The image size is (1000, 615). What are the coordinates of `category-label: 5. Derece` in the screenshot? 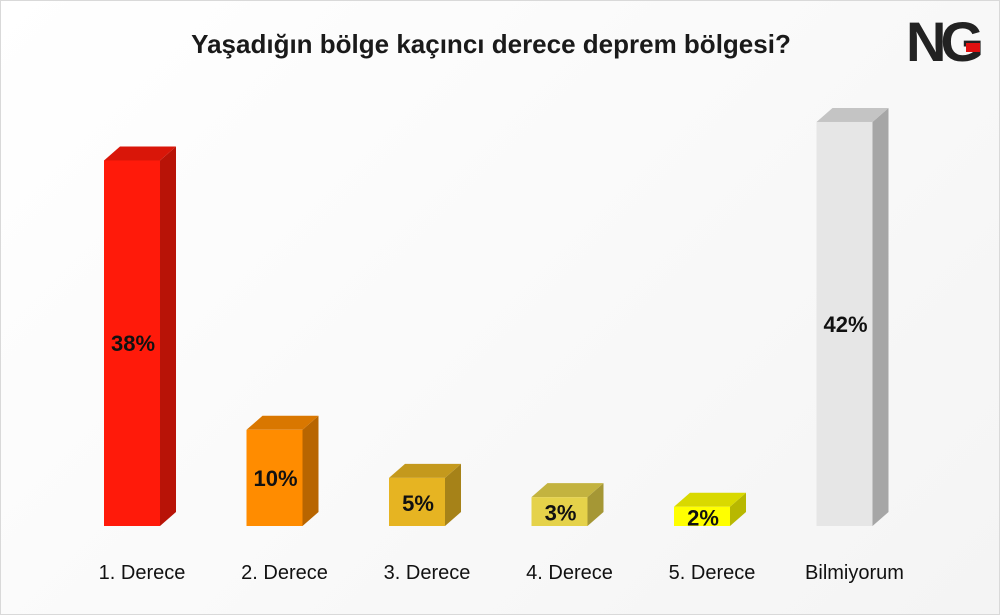 It's located at (712, 573).